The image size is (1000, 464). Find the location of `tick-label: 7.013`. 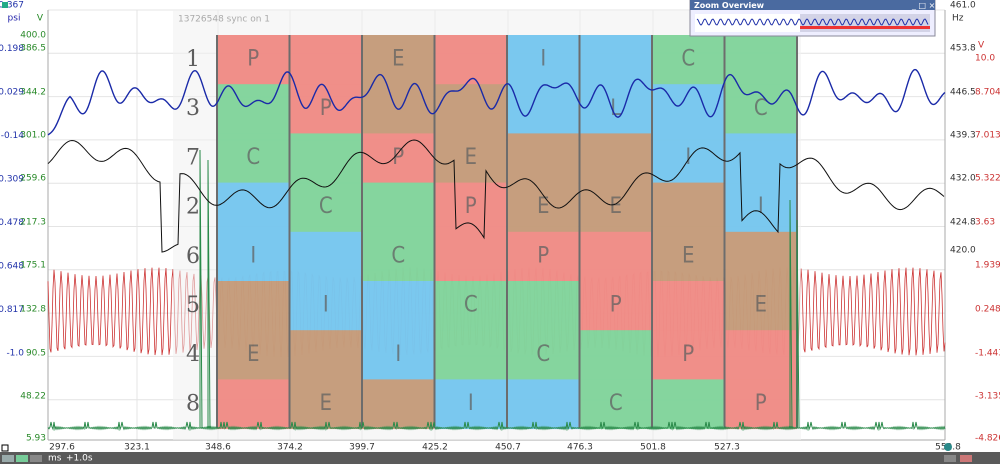

tick-label: 7.013 is located at coordinates (987, 136).